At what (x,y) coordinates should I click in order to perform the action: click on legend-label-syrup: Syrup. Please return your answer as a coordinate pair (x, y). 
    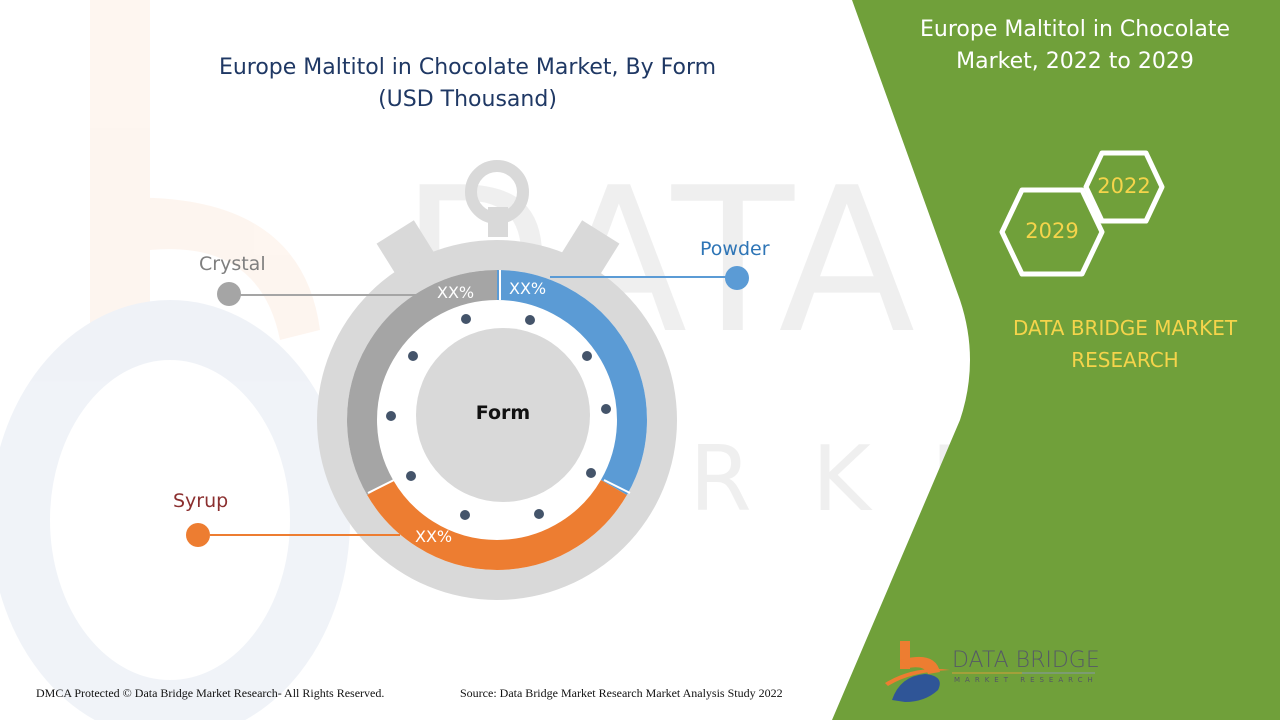
    Looking at the image, I should click on (201, 501).